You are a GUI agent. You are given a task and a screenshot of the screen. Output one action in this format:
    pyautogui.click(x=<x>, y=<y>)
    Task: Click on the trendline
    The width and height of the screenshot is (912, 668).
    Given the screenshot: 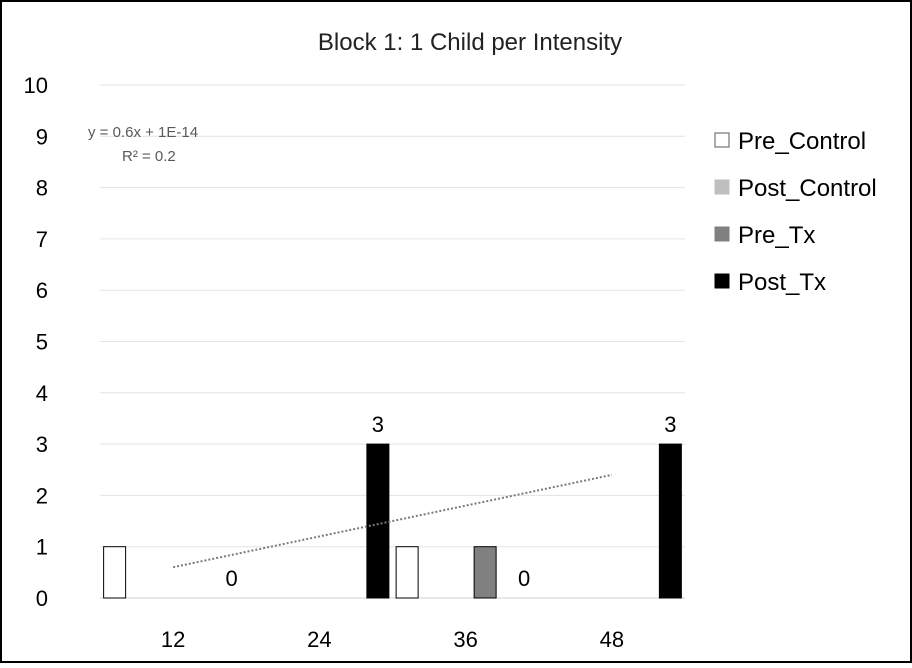 What is the action you would take?
    pyautogui.click(x=392, y=521)
    